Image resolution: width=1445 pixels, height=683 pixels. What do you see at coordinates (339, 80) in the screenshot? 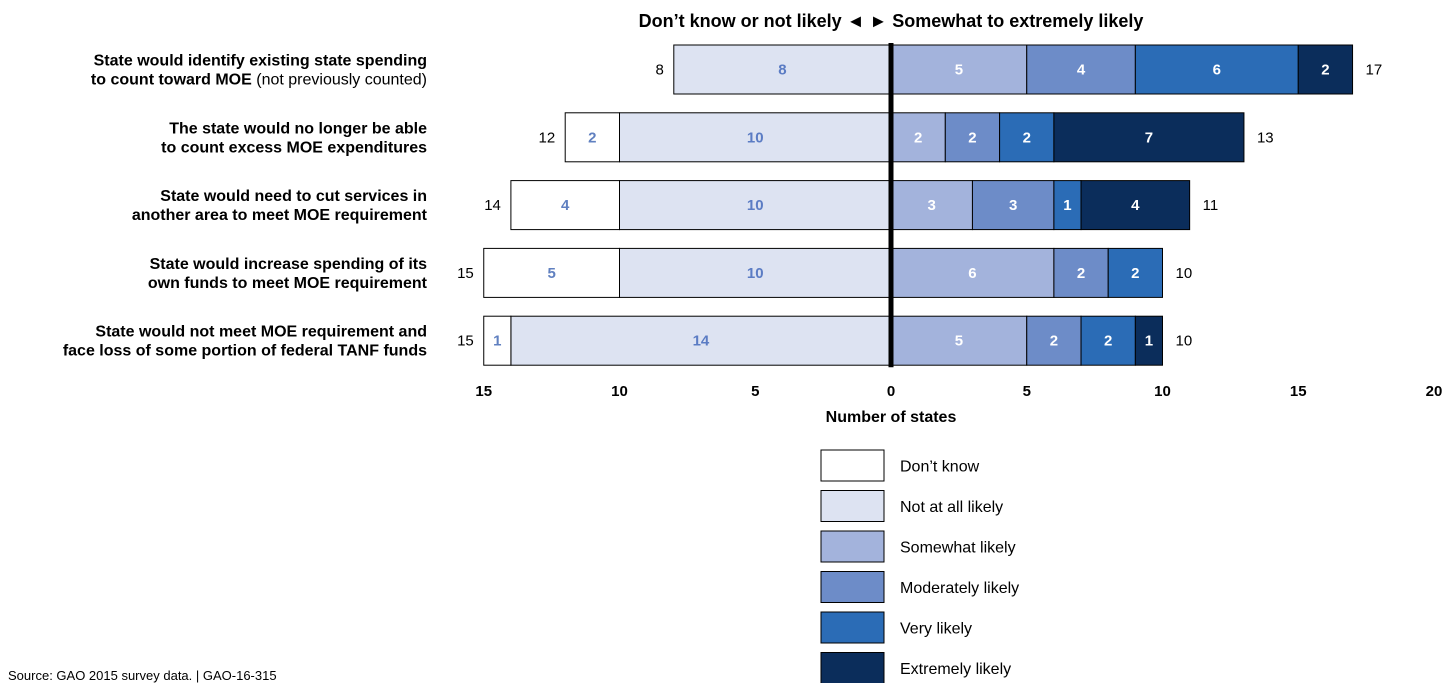
I see `category-label-part: (not previously counted)` at bounding box center [339, 80].